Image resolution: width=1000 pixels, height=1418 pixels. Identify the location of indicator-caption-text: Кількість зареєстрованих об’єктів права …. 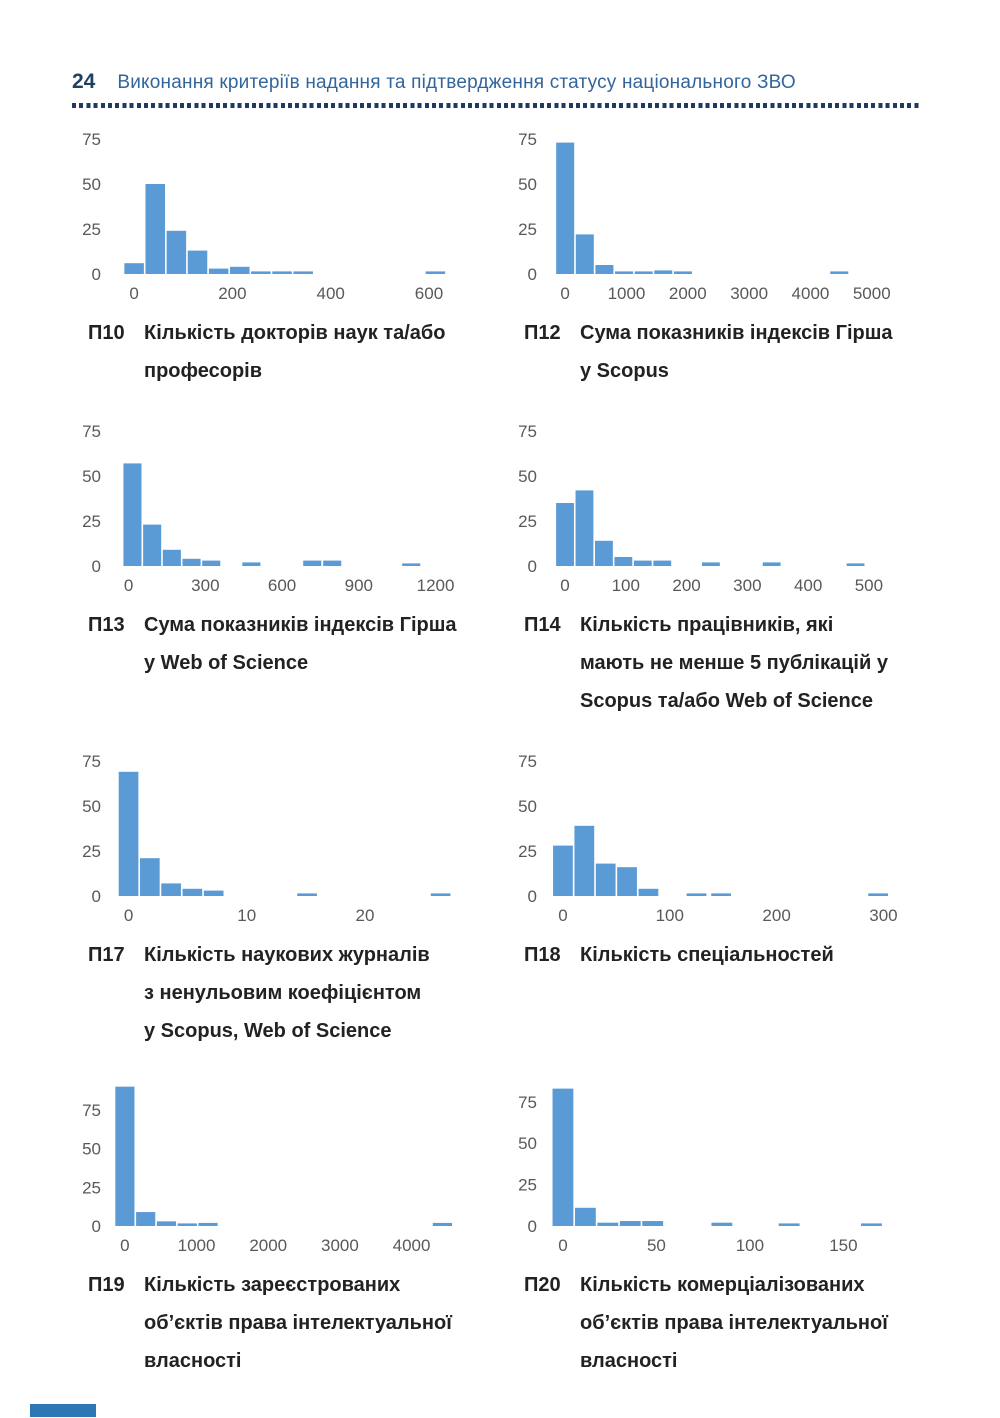
(298, 1323).